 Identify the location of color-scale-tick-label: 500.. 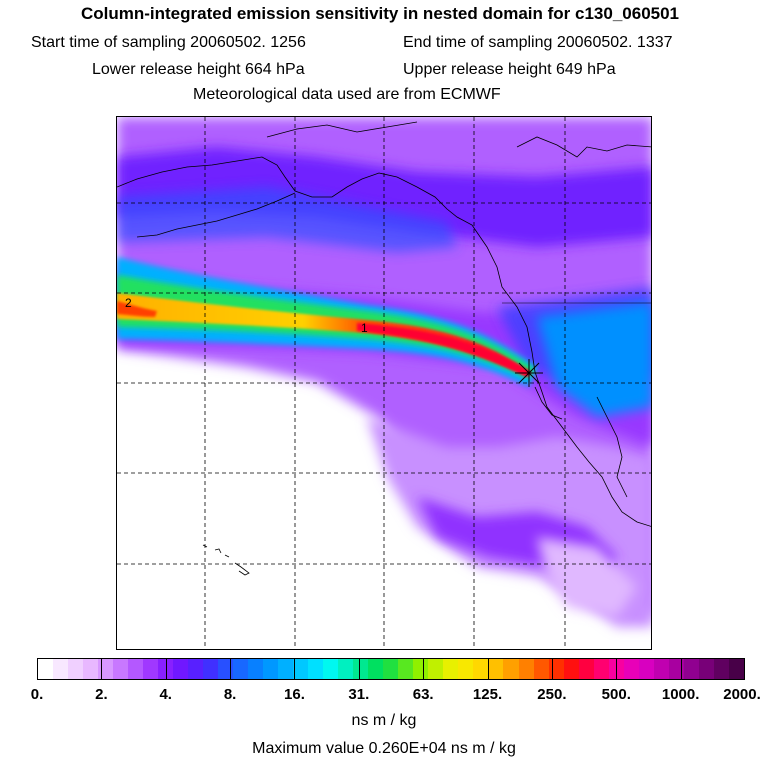
(616, 694).